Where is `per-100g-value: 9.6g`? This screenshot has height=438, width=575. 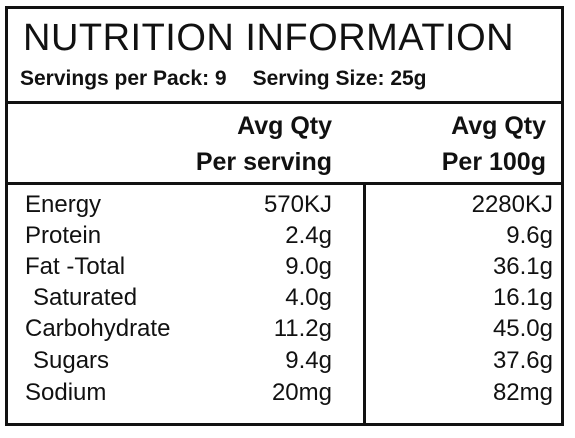 per-100g-value: 9.6g is located at coordinates (529, 235).